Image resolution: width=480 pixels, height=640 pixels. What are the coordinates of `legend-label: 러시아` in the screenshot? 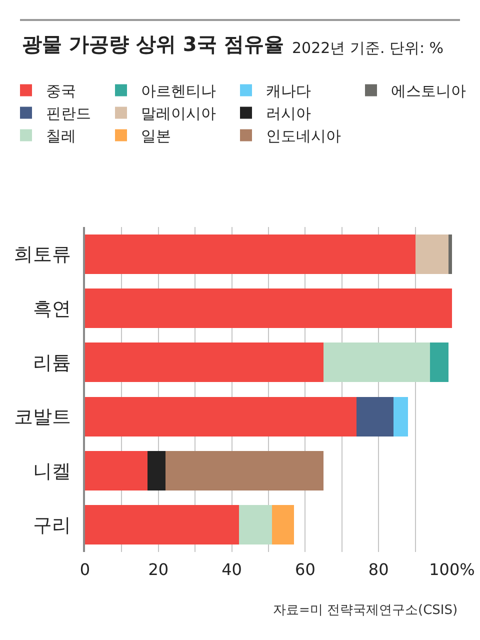 It's located at (288, 113).